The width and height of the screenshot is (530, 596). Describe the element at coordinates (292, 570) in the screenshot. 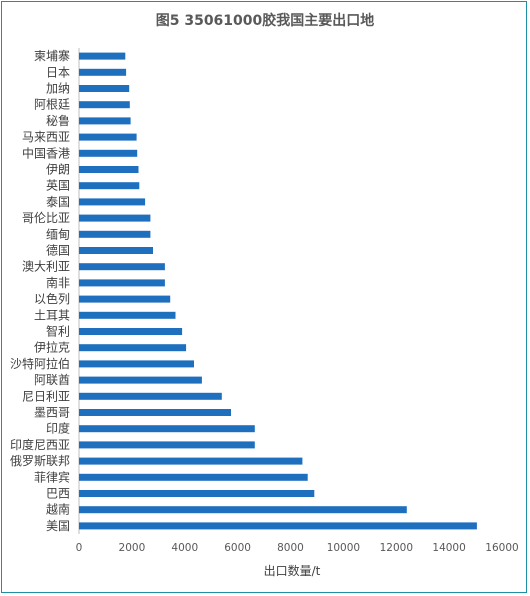

I see `x-axis-label: 出口数量/t` at that location.